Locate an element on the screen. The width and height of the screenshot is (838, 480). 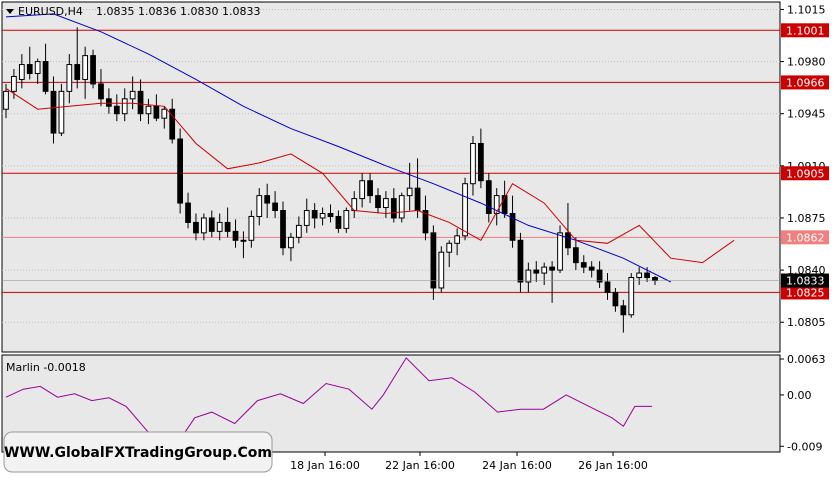
indicator-tick-label: 0.0063 is located at coordinates (806, 359).